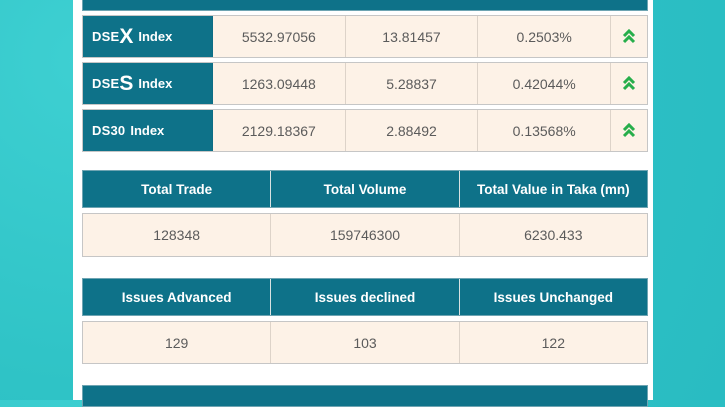 The height and width of the screenshot is (407, 725). What do you see at coordinates (552, 342) in the screenshot?
I see `issues-unchanged-value: 122` at bounding box center [552, 342].